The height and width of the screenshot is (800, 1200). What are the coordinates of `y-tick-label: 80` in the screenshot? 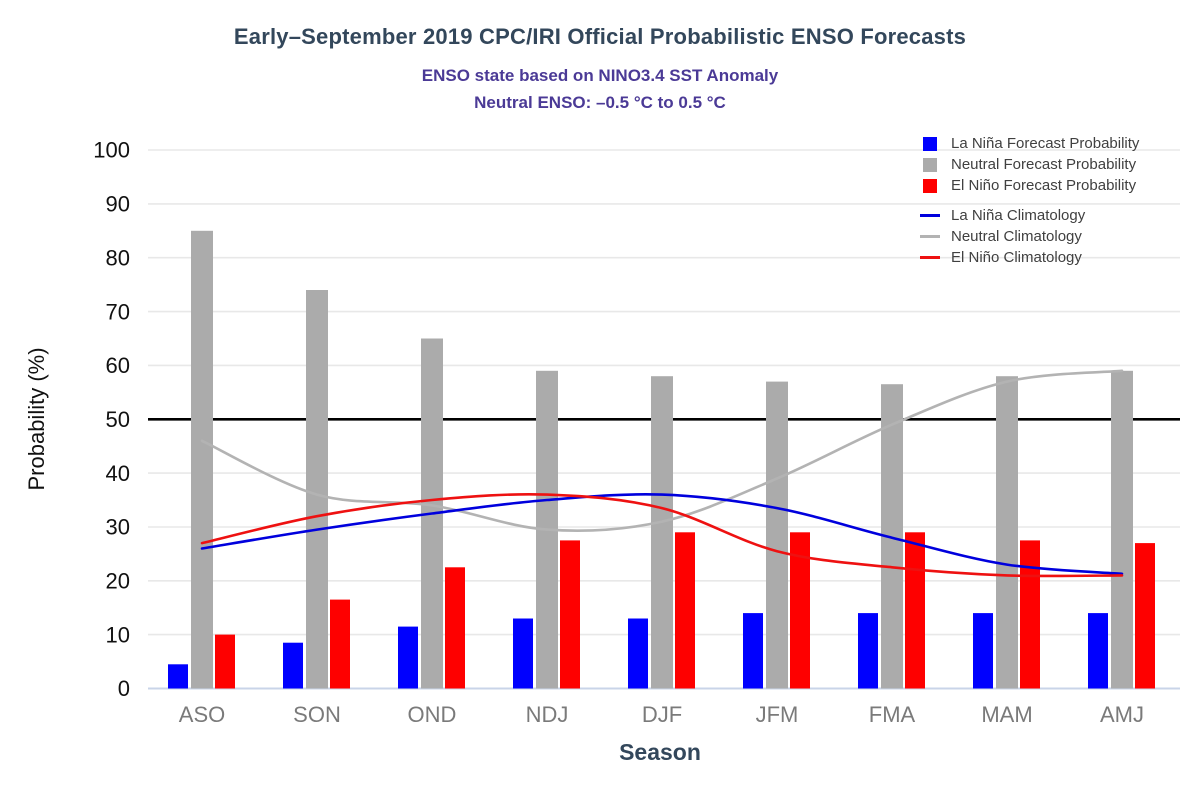 It's located at (118, 257).